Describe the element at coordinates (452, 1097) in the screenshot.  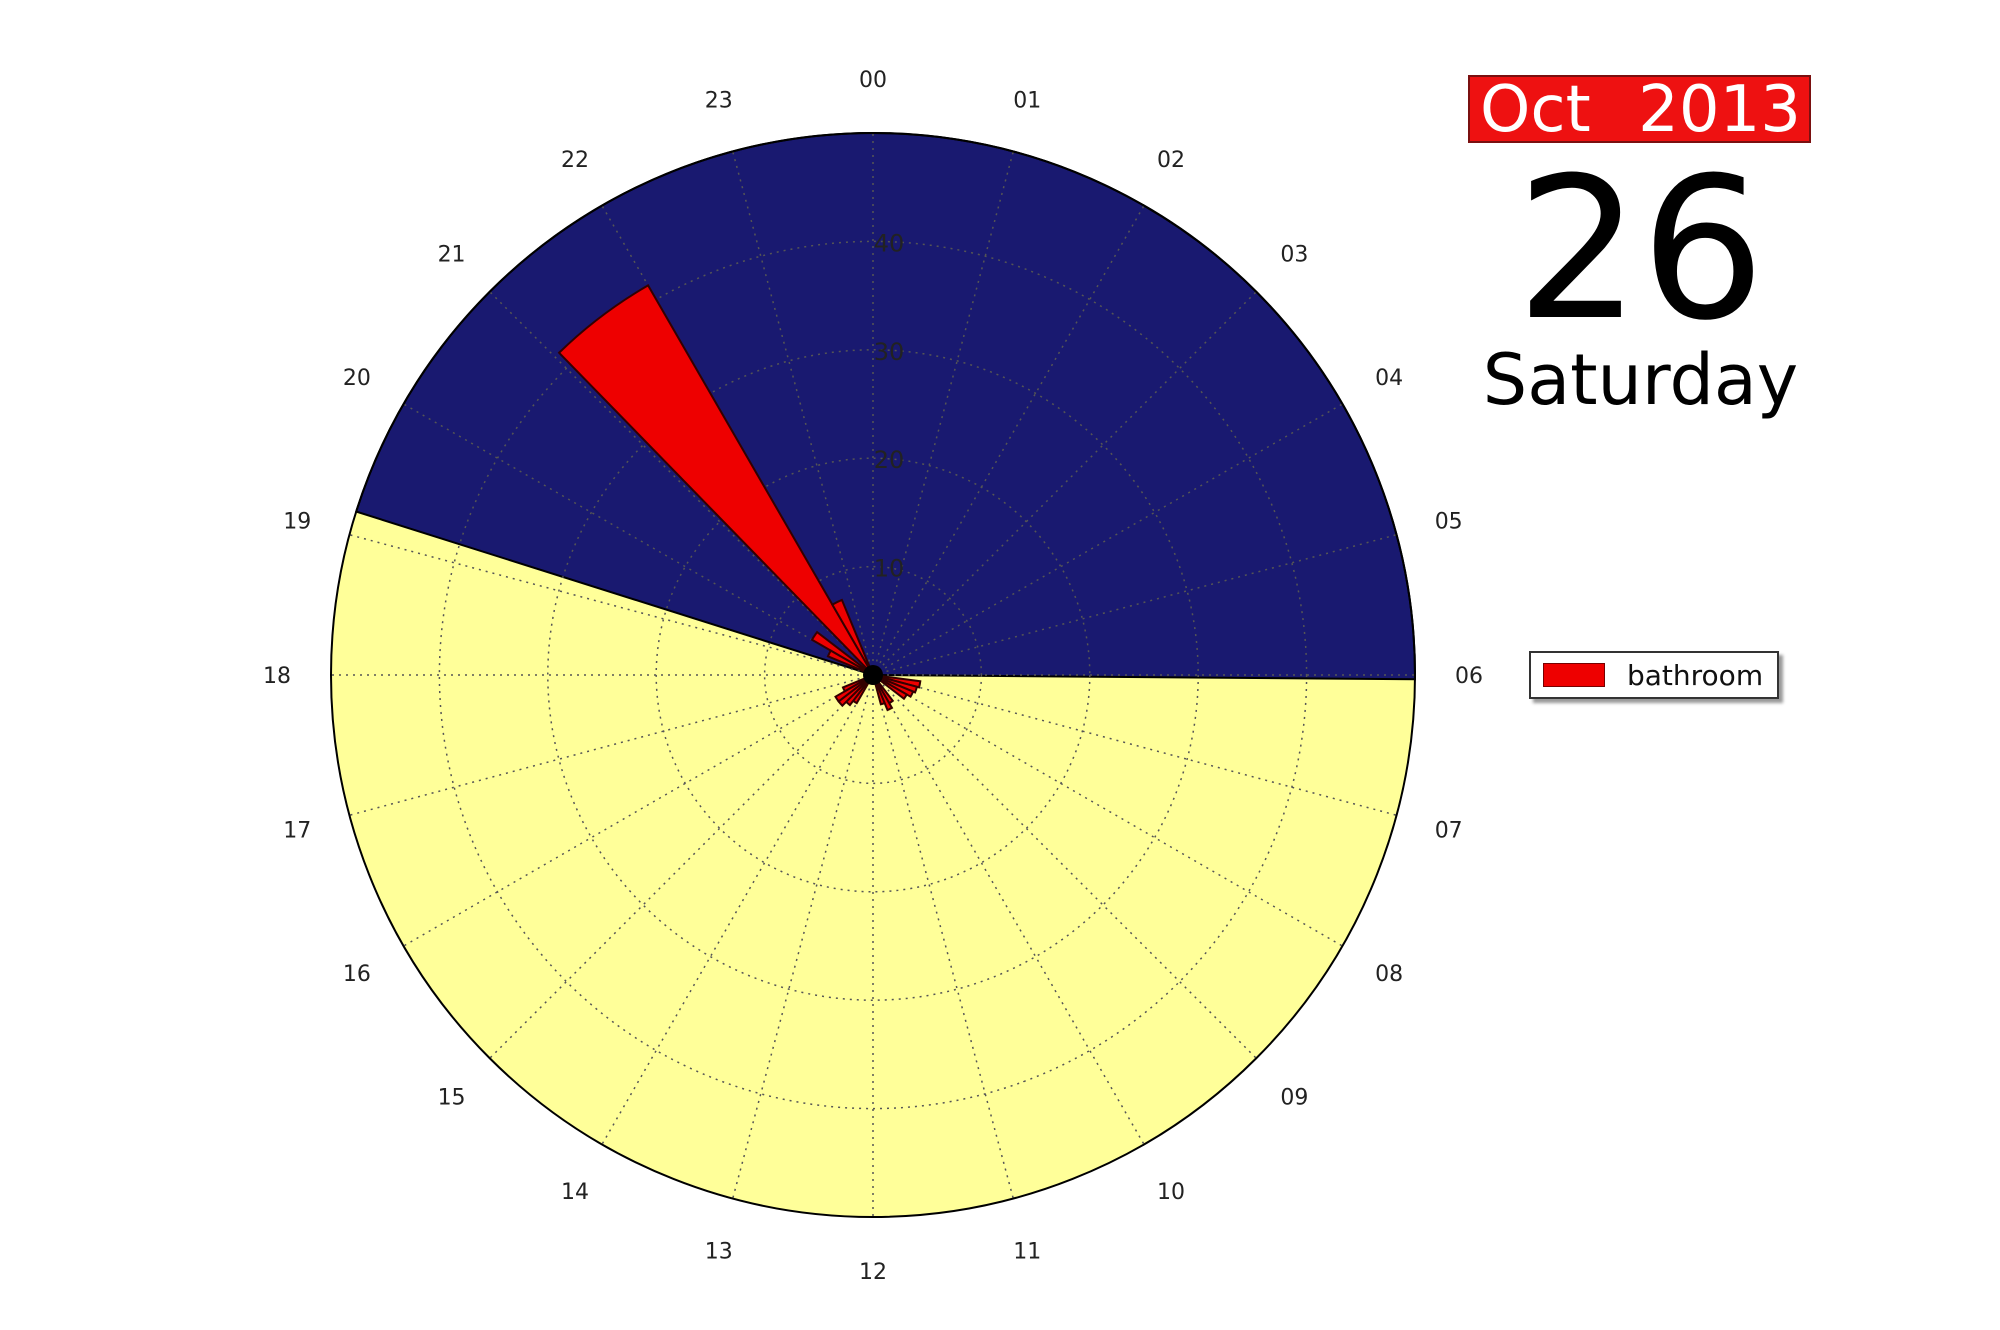
I see `angular-tick-label: 15` at that location.